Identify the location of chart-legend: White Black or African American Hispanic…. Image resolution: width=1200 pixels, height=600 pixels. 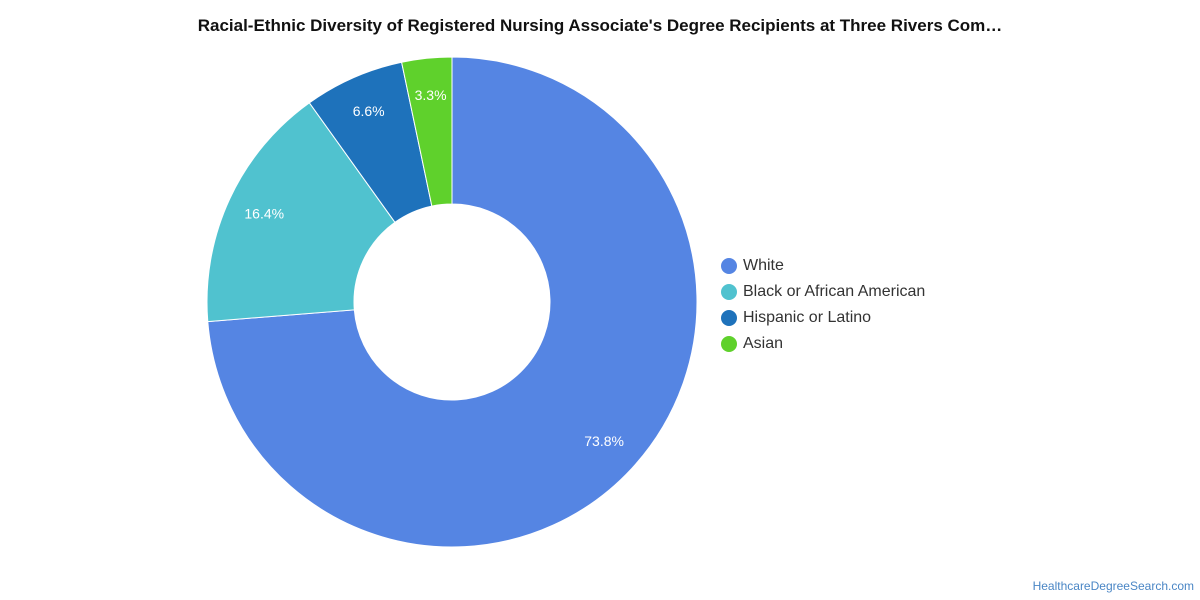
(823, 305).